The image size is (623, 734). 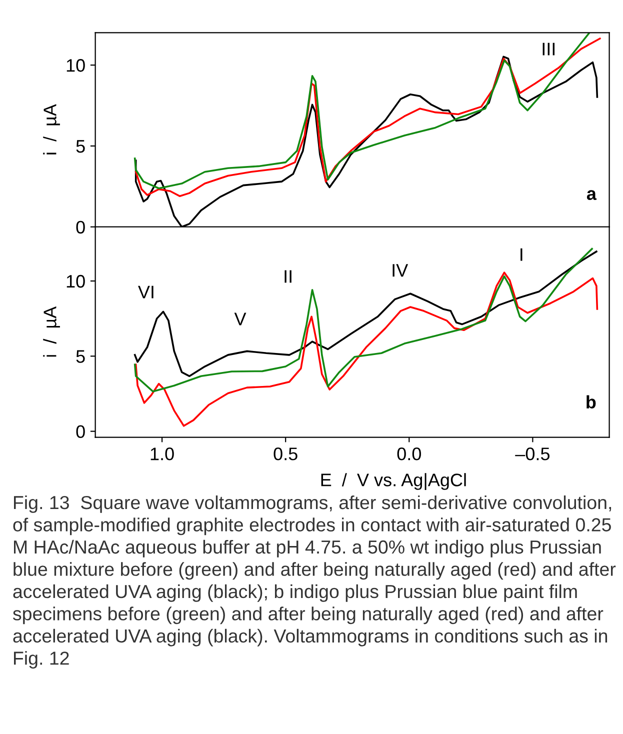 What do you see at coordinates (548, 49) in the screenshot?
I see `annotation: III` at bounding box center [548, 49].